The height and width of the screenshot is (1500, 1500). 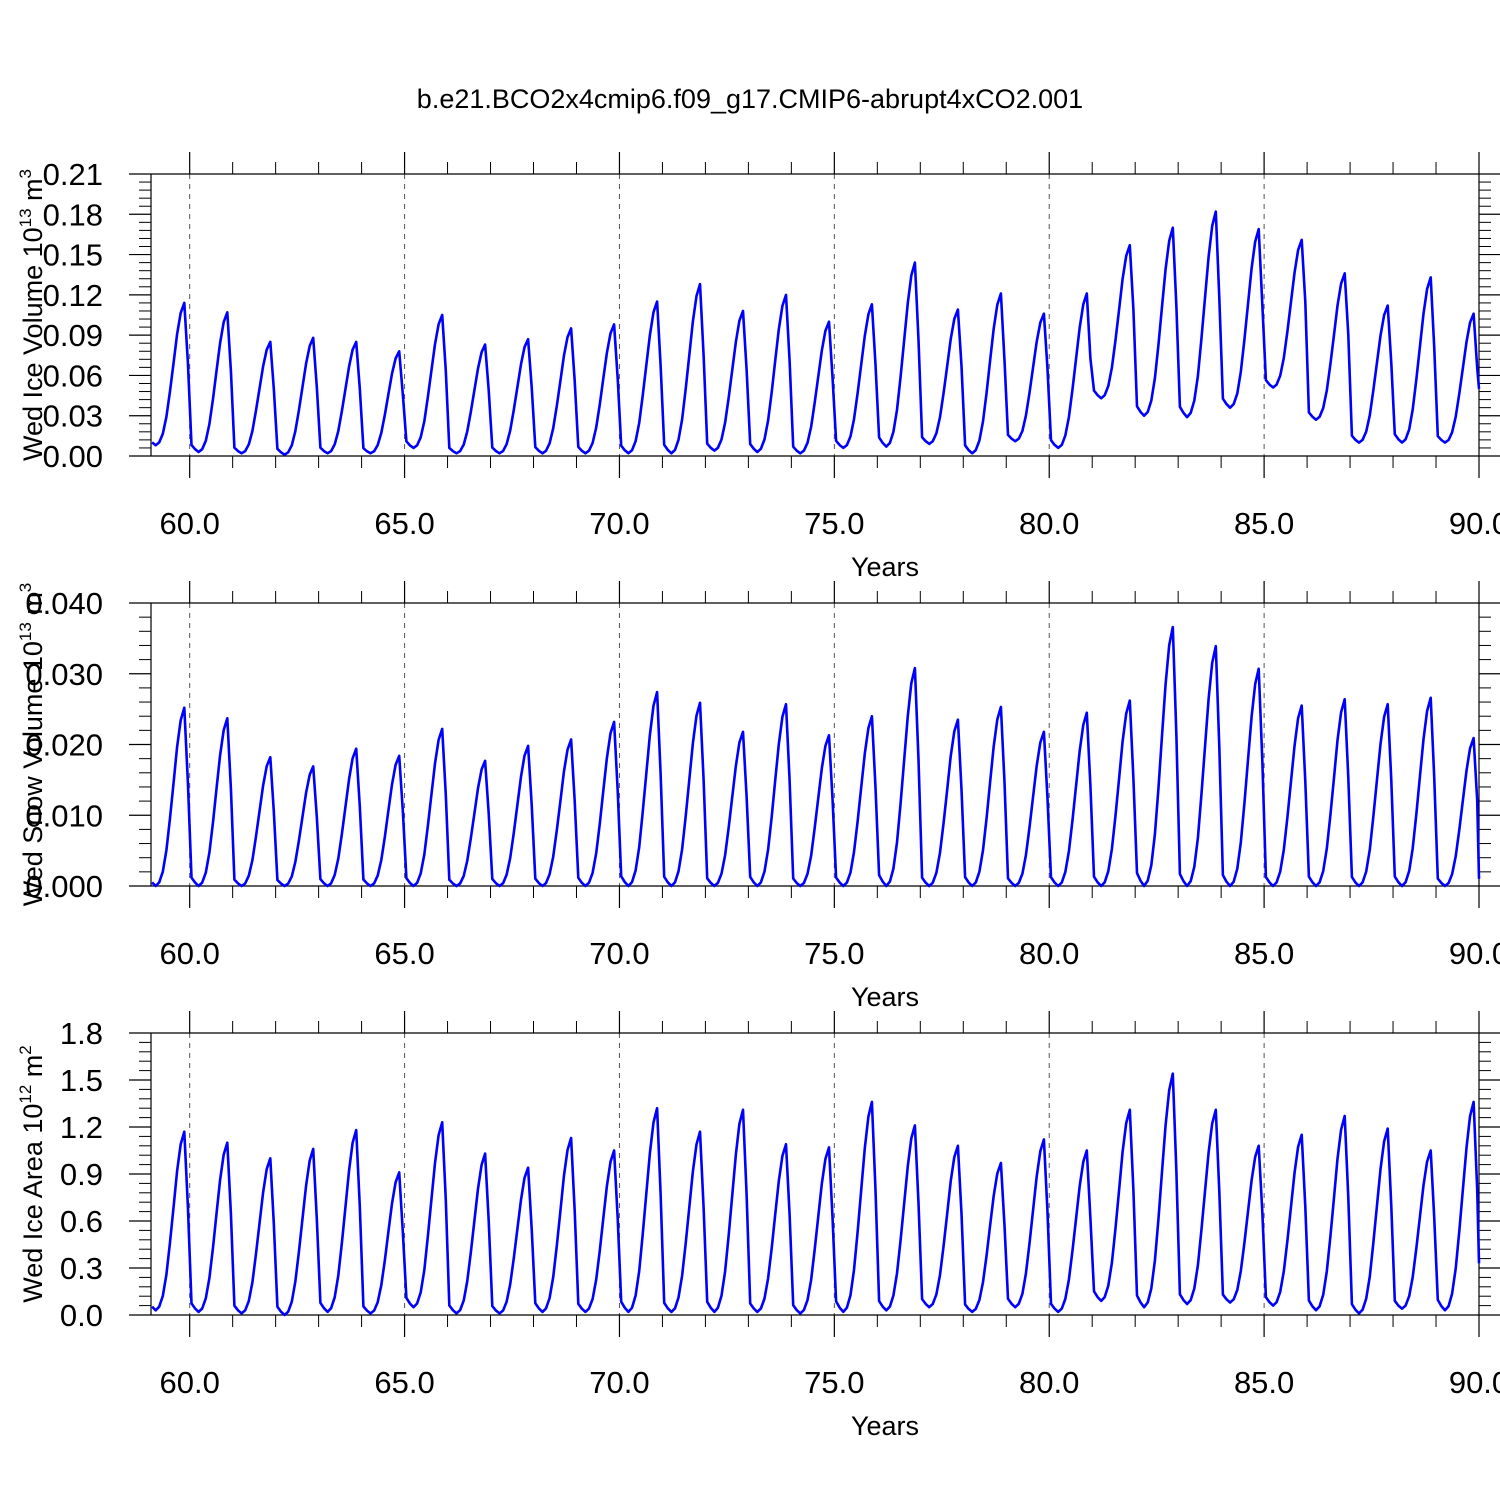 What do you see at coordinates (73, 214) in the screenshot?
I see `y-tick-label: 0.18` at bounding box center [73, 214].